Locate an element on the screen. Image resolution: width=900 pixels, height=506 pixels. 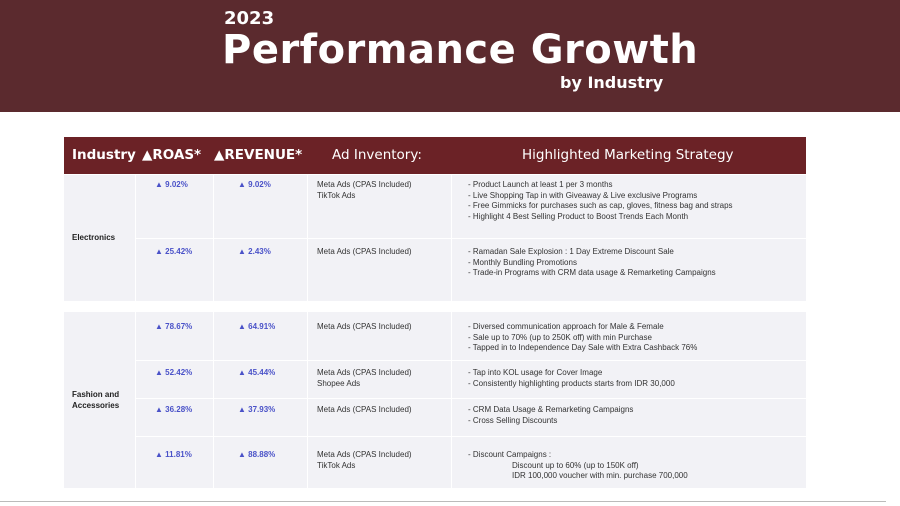
revenue-value: ▲ 88.88% is located at coordinates (257, 454).